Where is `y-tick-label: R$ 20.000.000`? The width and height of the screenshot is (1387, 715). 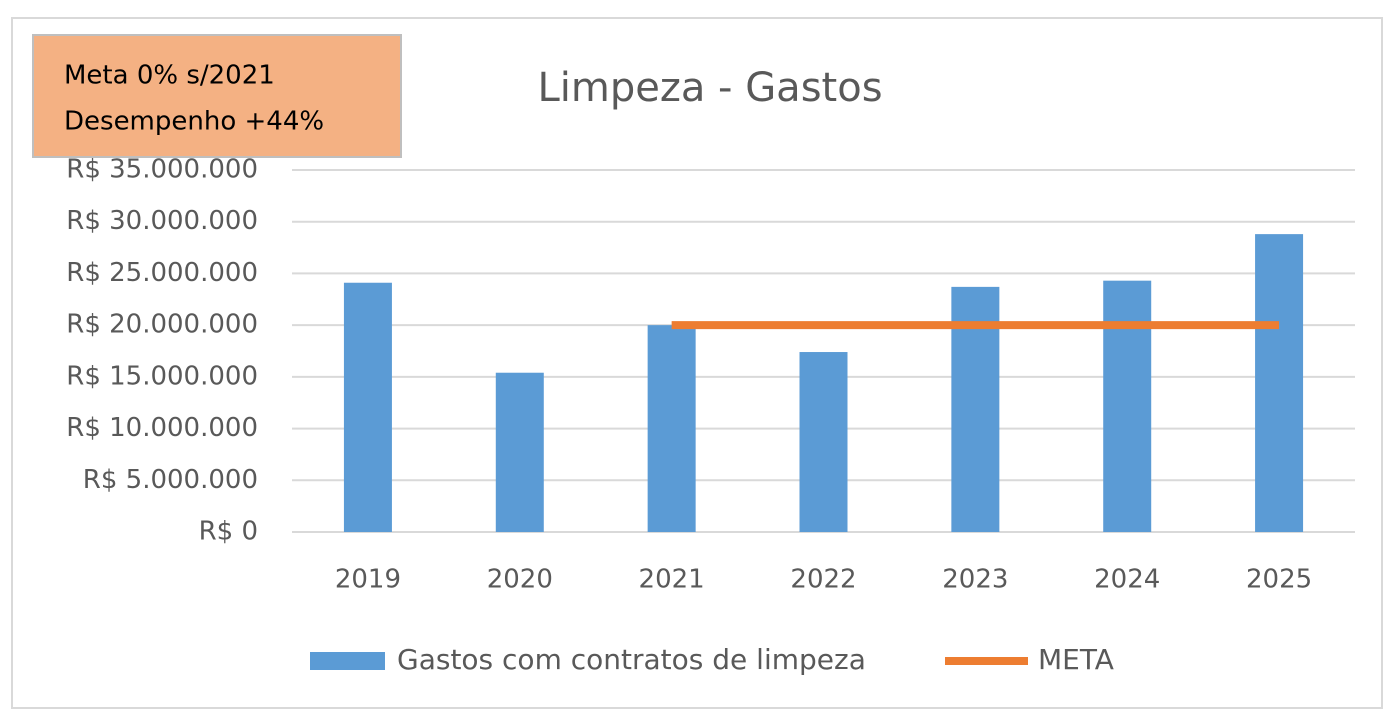 y-tick-label: R$ 20.000.000 is located at coordinates (162, 325).